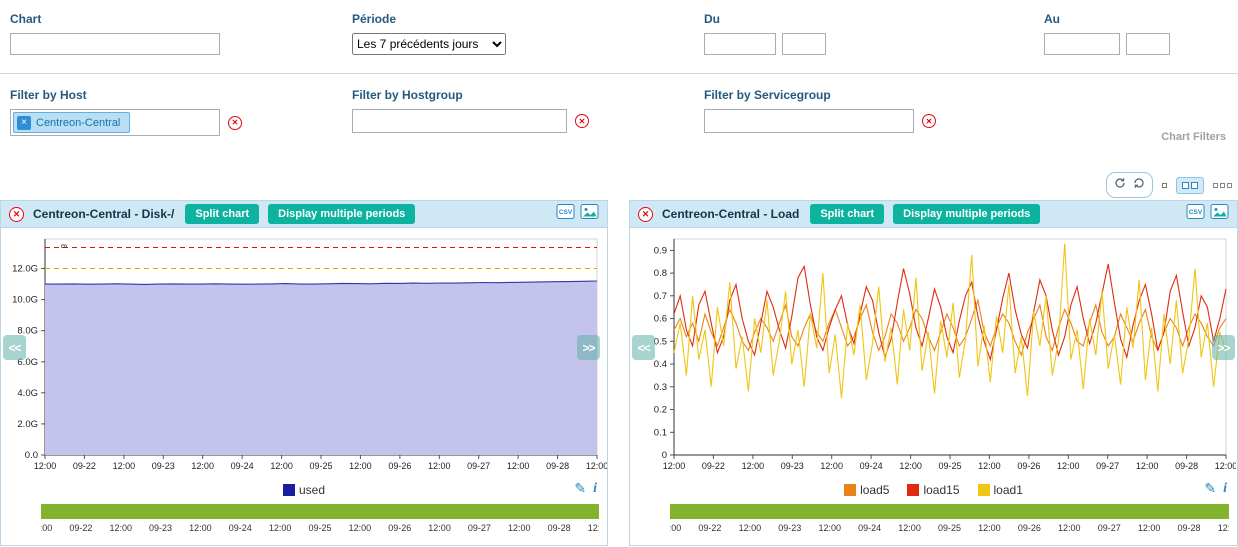 Image resolution: width=1238 pixels, height=547 pixels. Describe the element at coordinates (27, 331) in the screenshot. I see `svg-text: 8.0G` at that location.